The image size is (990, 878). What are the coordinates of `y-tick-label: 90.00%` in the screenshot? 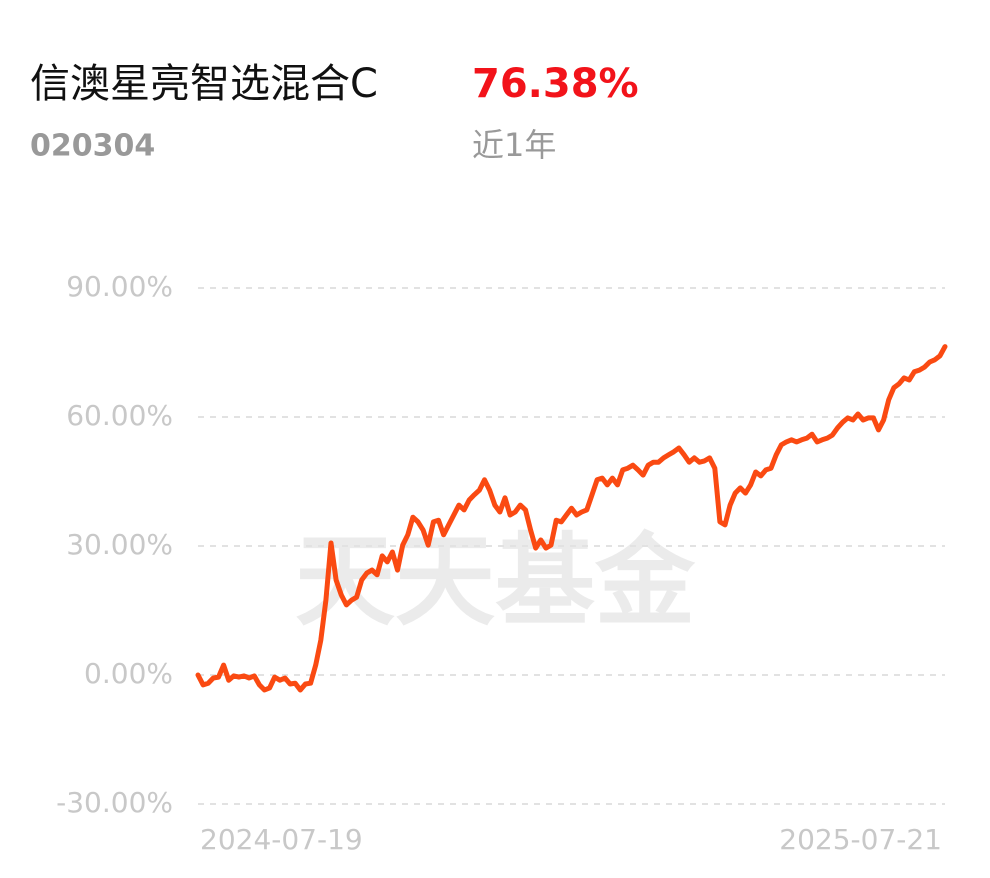 It's located at (119, 286).